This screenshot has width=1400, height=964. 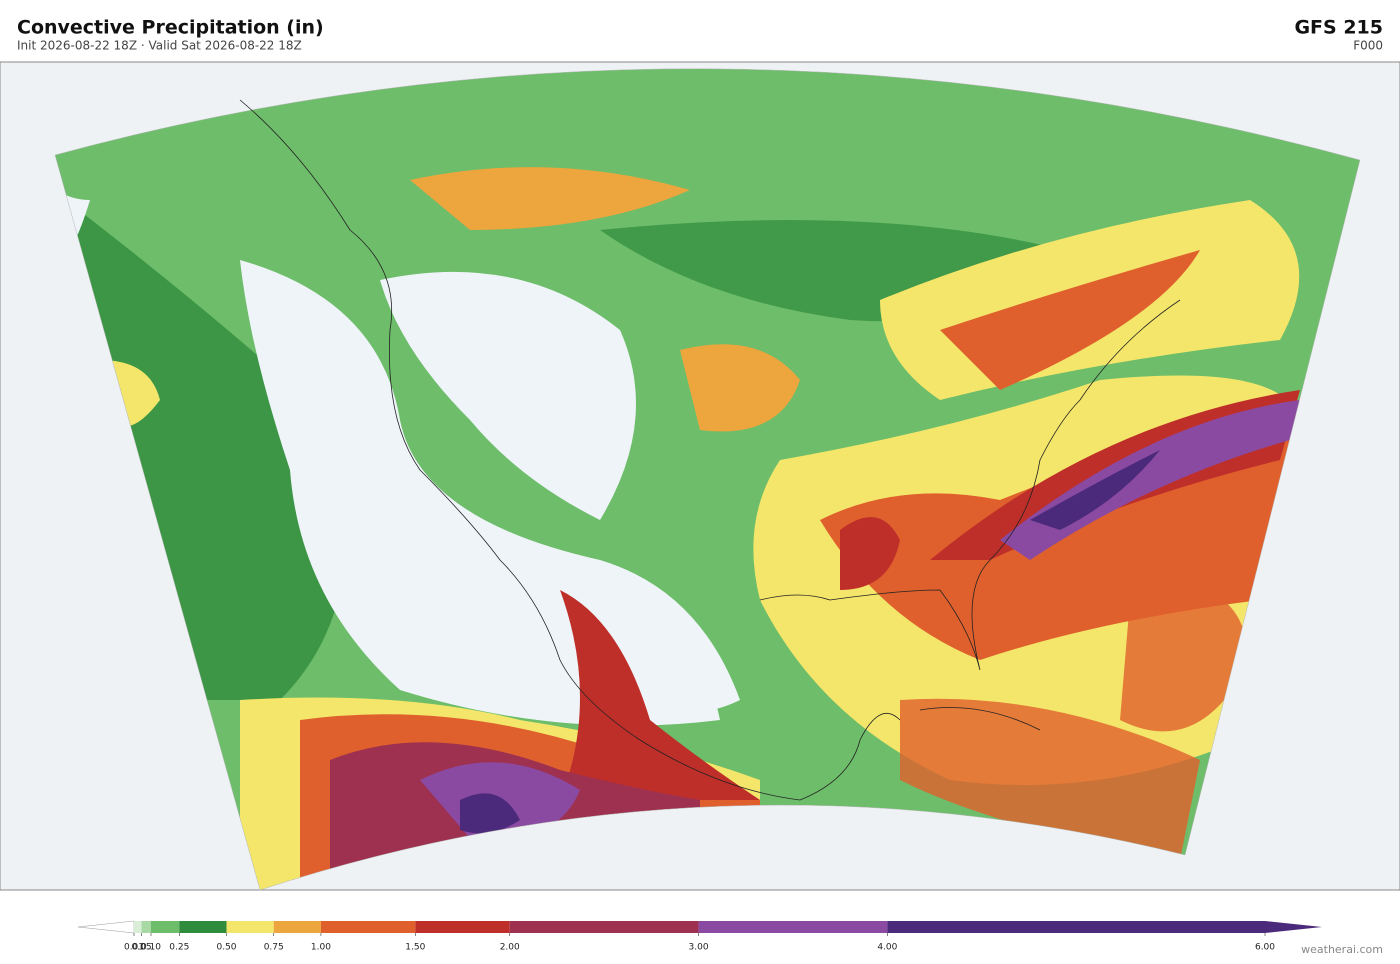 What do you see at coordinates (699, 948) in the screenshot?
I see `colorbar-tick-label: 3.00` at bounding box center [699, 948].